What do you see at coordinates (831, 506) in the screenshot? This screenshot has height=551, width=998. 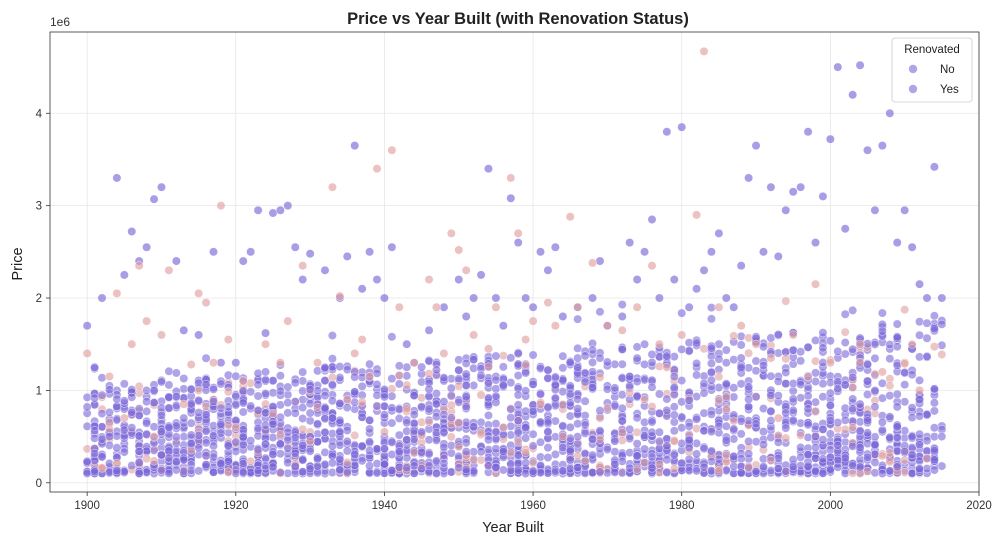 I see `x-tick-label: 2000` at bounding box center [831, 506].